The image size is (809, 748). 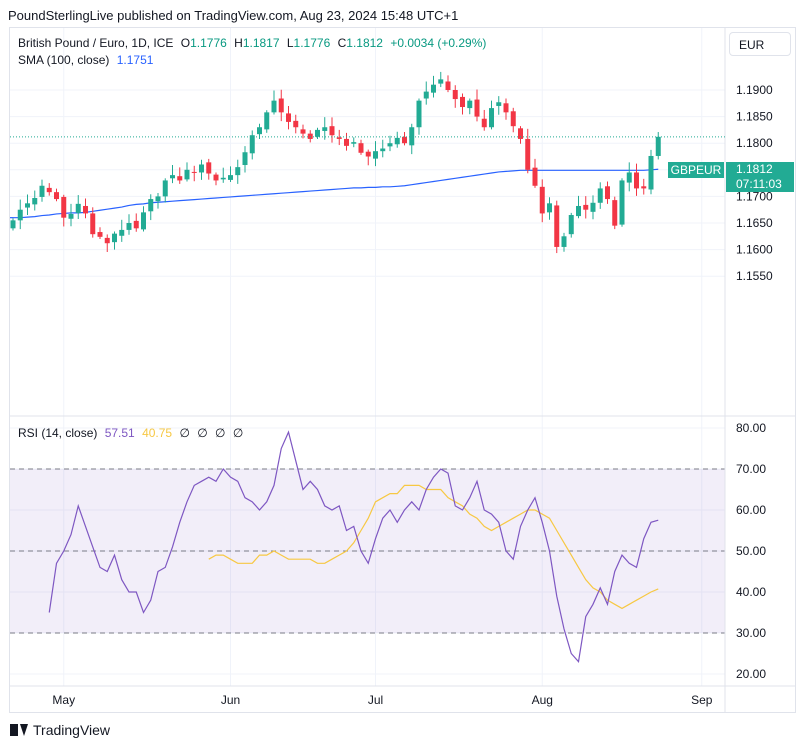 I want to click on close-label: C1.1812, so click(x=360, y=43).